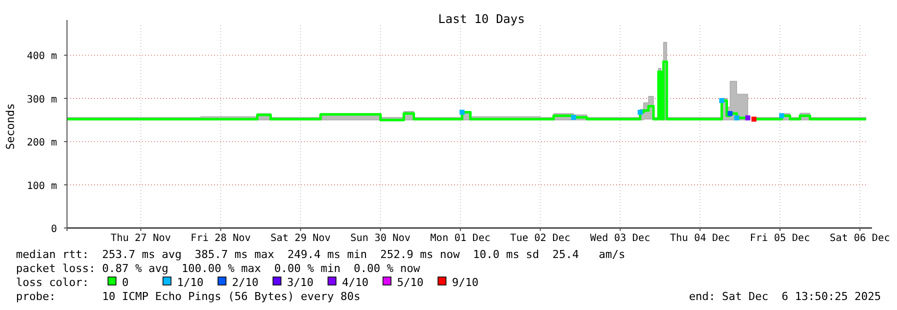 The height and width of the screenshot is (310, 897). I want to click on x-tick-label: Mon 01 Dec, so click(460, 238).